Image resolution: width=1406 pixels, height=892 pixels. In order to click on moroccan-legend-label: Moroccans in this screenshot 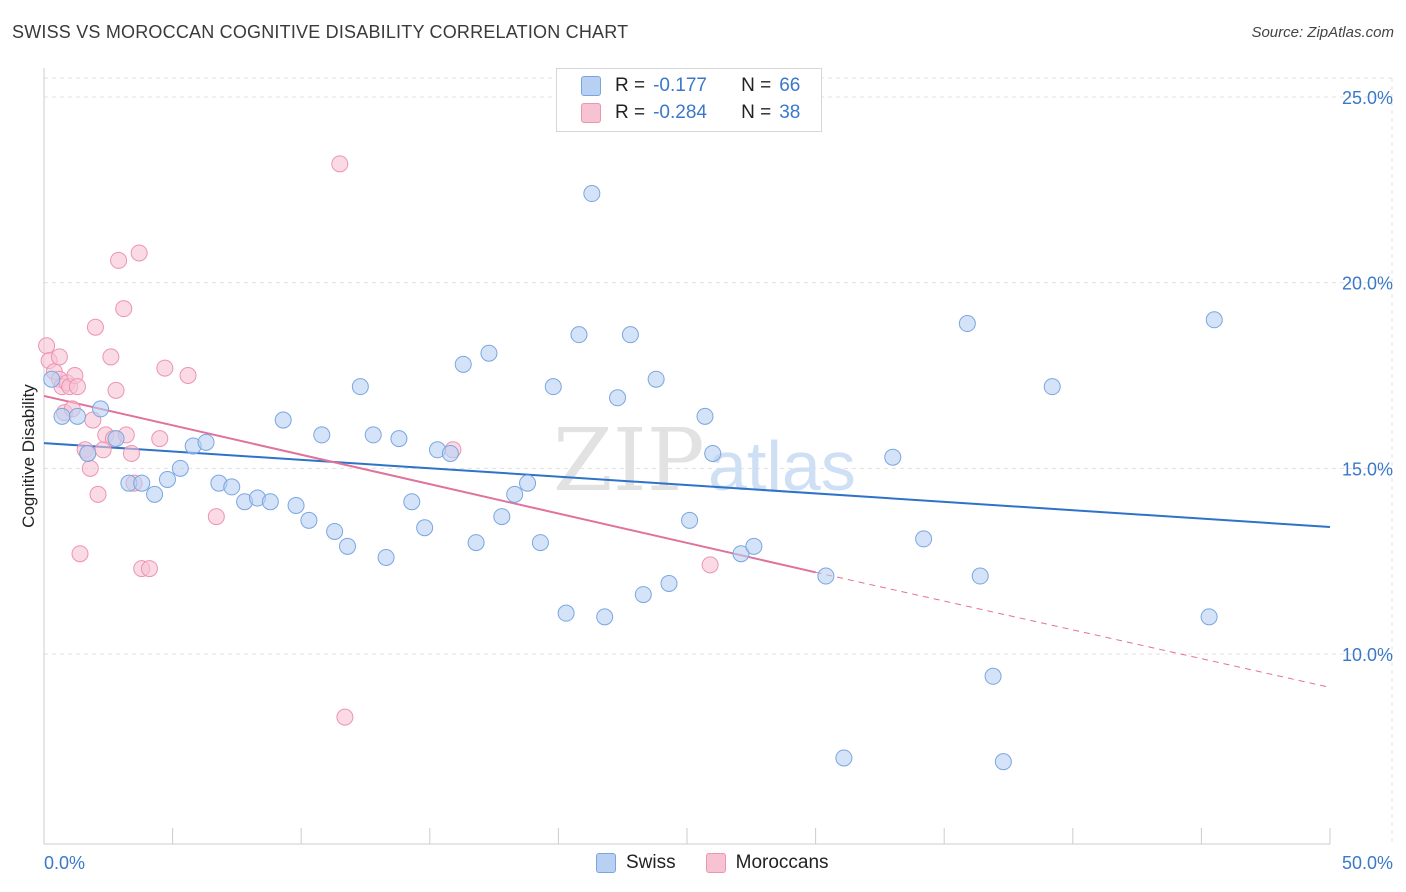, I will do `click(782, 862)`.